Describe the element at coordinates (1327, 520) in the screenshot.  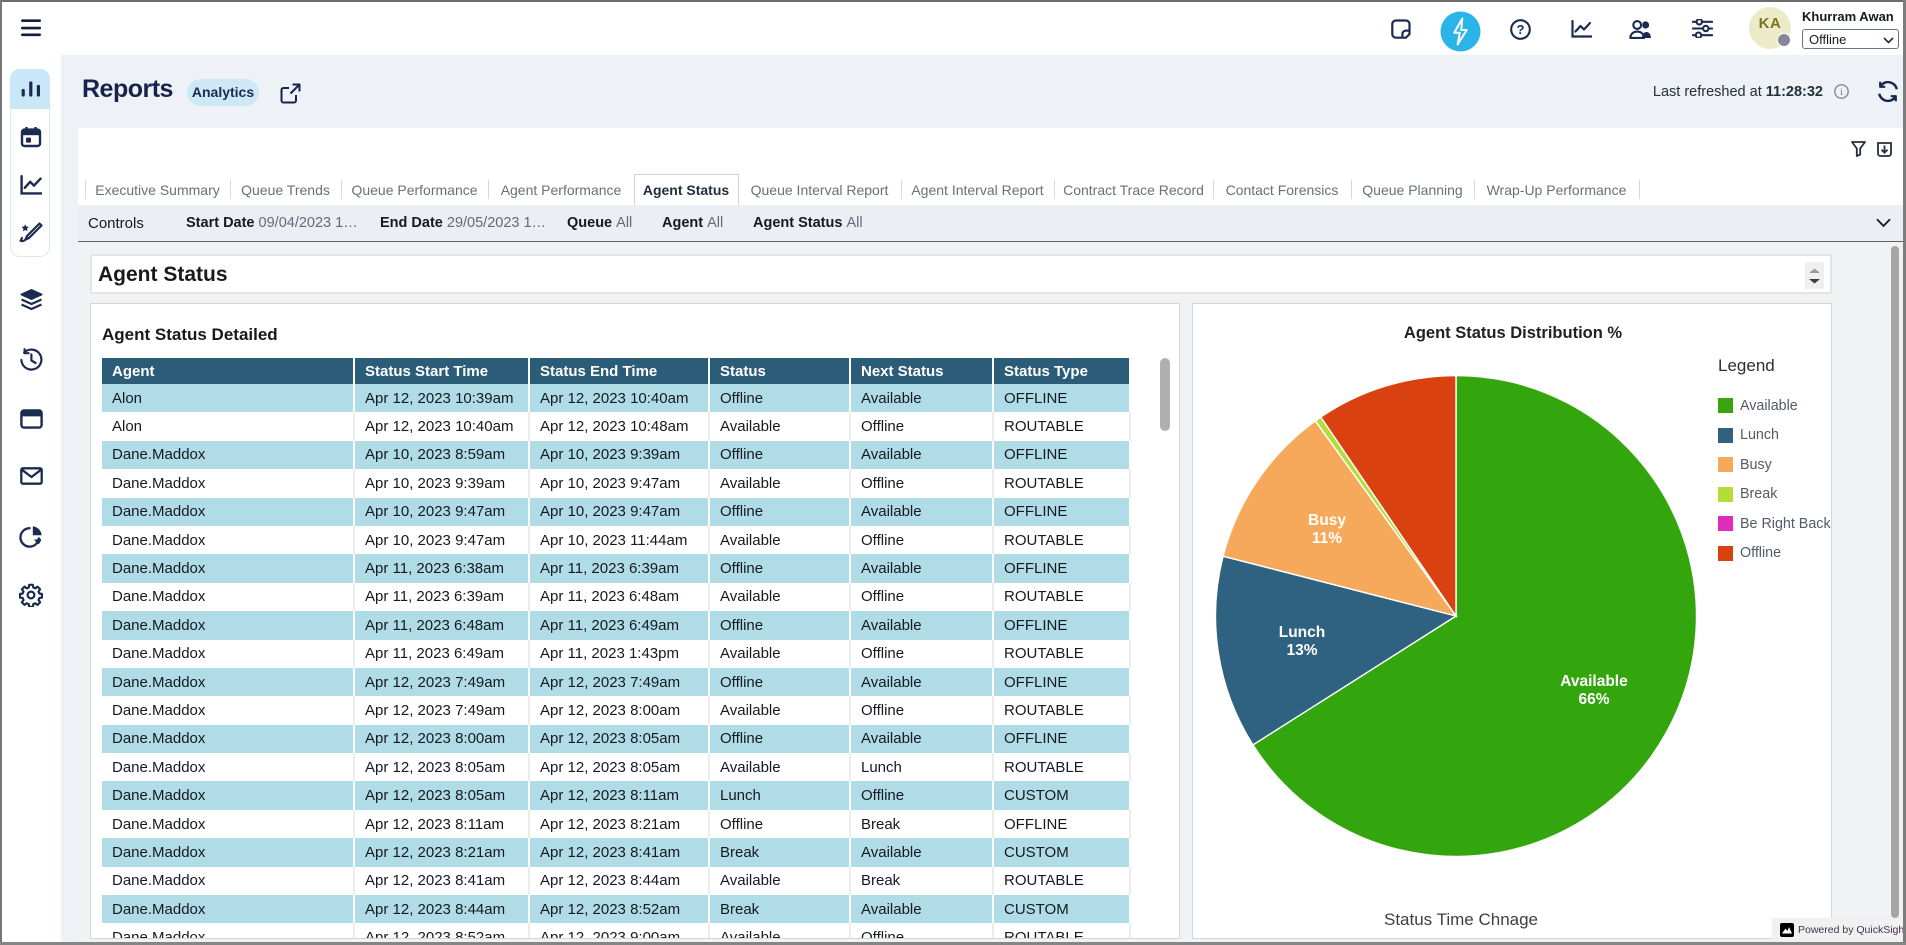
I see `svg-text: Busy` at that location.